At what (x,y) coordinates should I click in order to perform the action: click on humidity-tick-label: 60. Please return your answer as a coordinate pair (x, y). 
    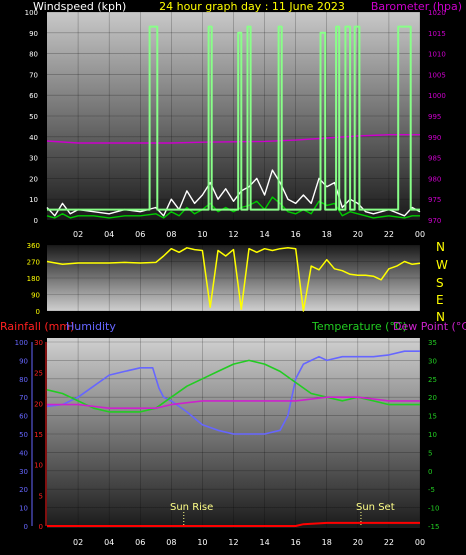
    Looking at the image, I should click on (23, 417).